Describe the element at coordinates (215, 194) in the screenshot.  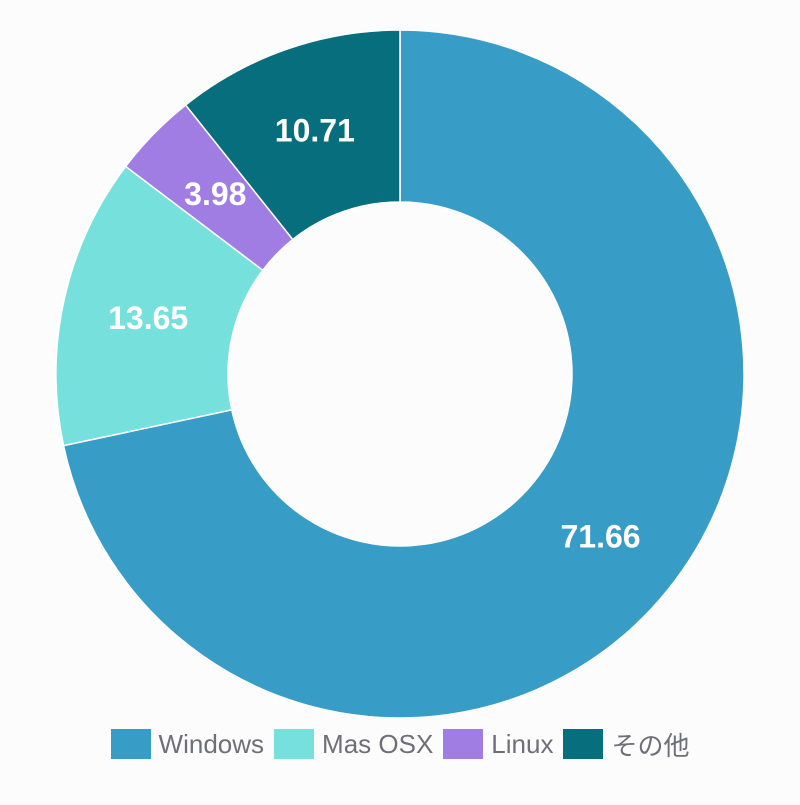
I see `slice-value-label: 3.98` at that location.